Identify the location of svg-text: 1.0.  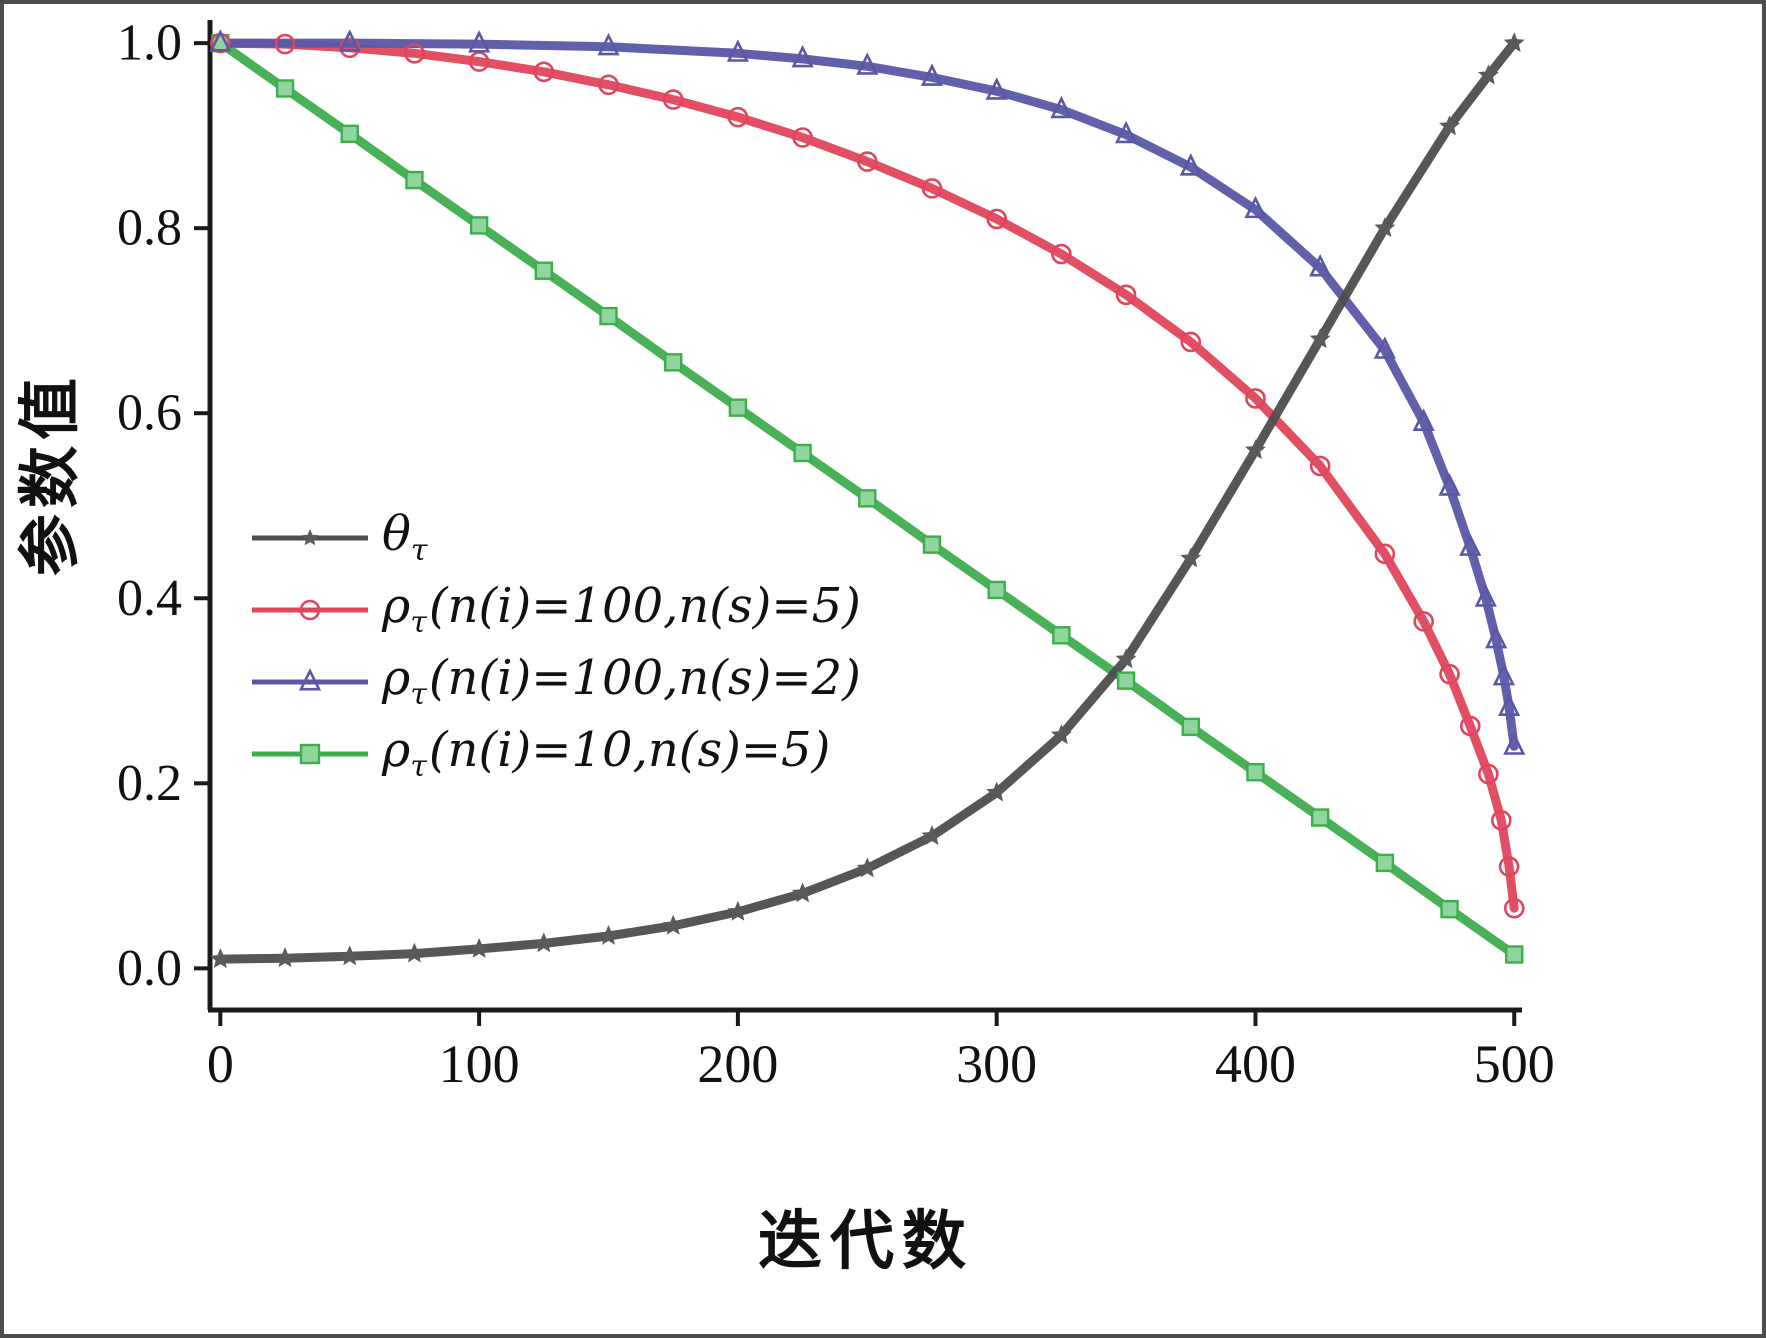
(149, 43).